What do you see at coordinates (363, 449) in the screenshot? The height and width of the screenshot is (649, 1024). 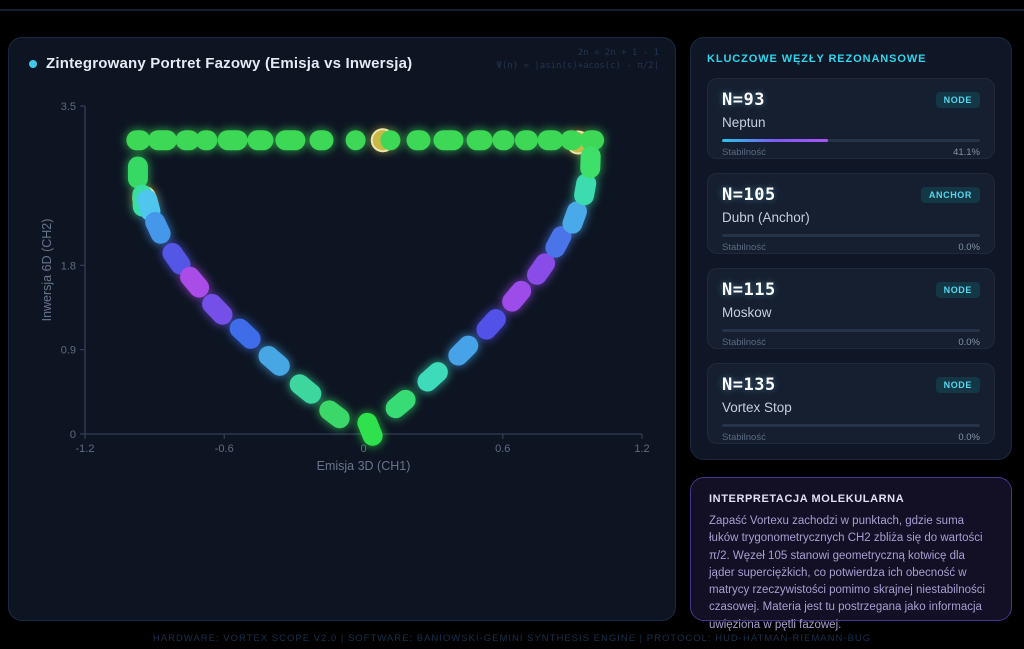 I see `x-tick-label: 0` at bounding box center [363, 449].